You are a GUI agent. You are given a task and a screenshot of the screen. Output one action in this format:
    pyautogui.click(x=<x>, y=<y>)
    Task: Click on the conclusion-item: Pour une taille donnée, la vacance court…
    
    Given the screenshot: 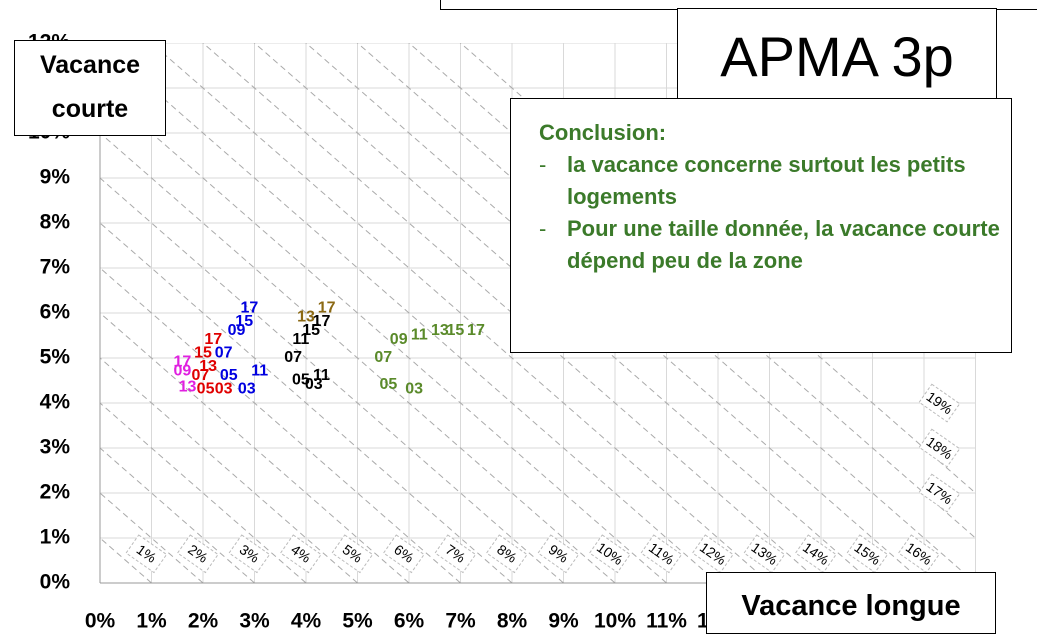 What is the action you would take?
    pyautogui.click(x=775, y=245)
    